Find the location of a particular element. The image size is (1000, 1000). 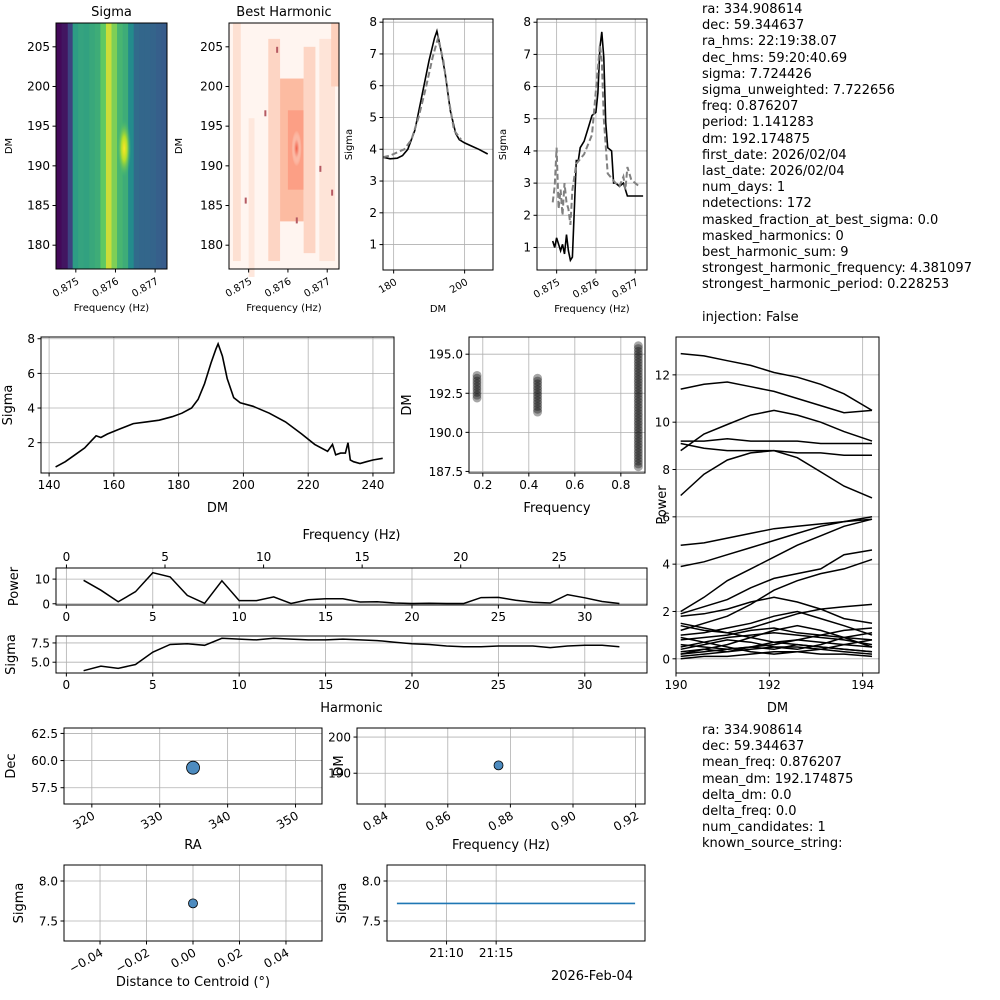

plot-power-vs-dm: 190 192 194 0 2 4 6 8 10 12 DM Power is located at coordinates (767, 526).